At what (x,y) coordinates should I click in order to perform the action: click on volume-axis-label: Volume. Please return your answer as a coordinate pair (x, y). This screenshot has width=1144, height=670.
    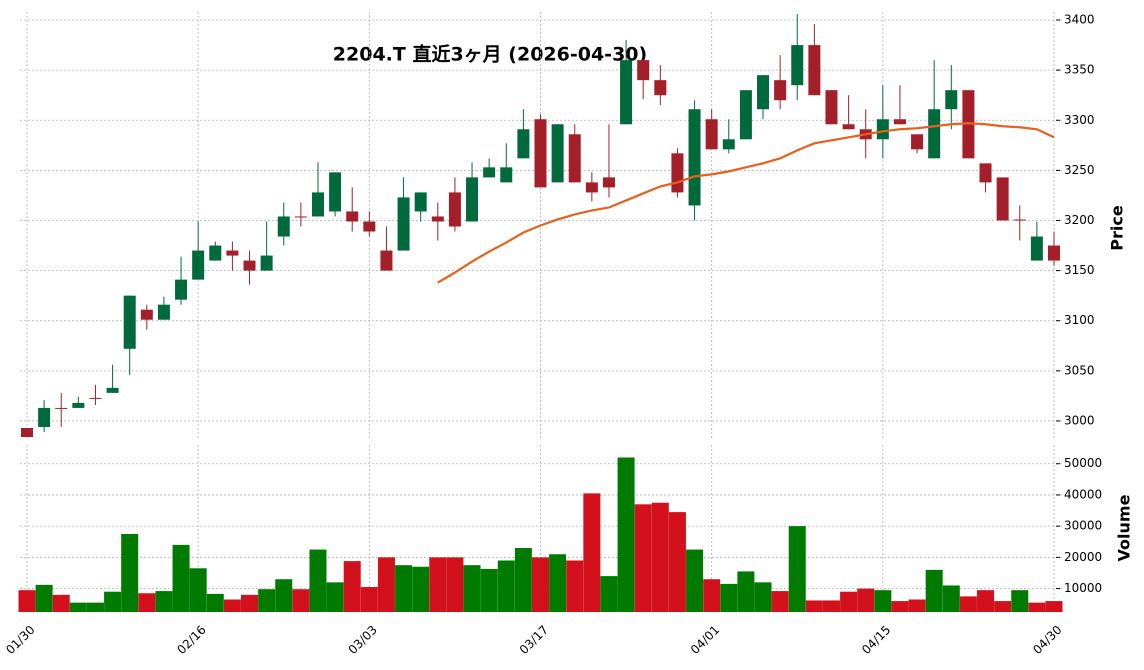
    Looking at the image, I should click on (1124, 527).